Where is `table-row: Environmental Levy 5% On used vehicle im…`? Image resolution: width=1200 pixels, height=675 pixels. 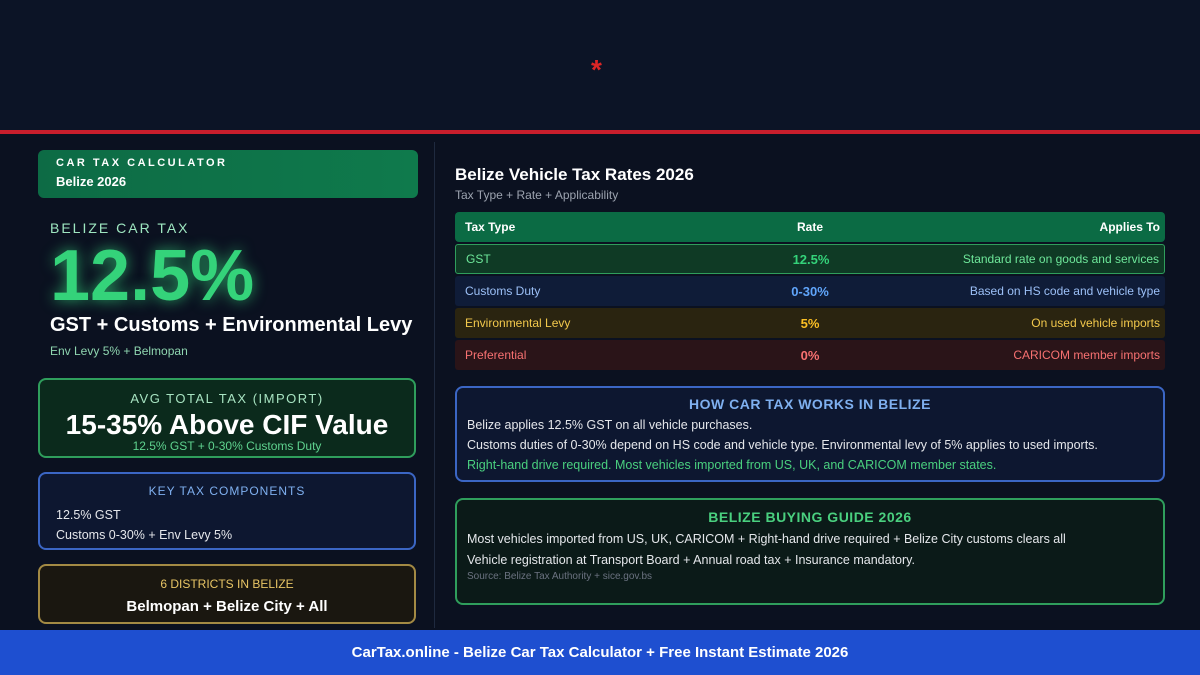 table-row: Environmental Levy 5% On used vehicle im… is located at coordinates (810, 323).